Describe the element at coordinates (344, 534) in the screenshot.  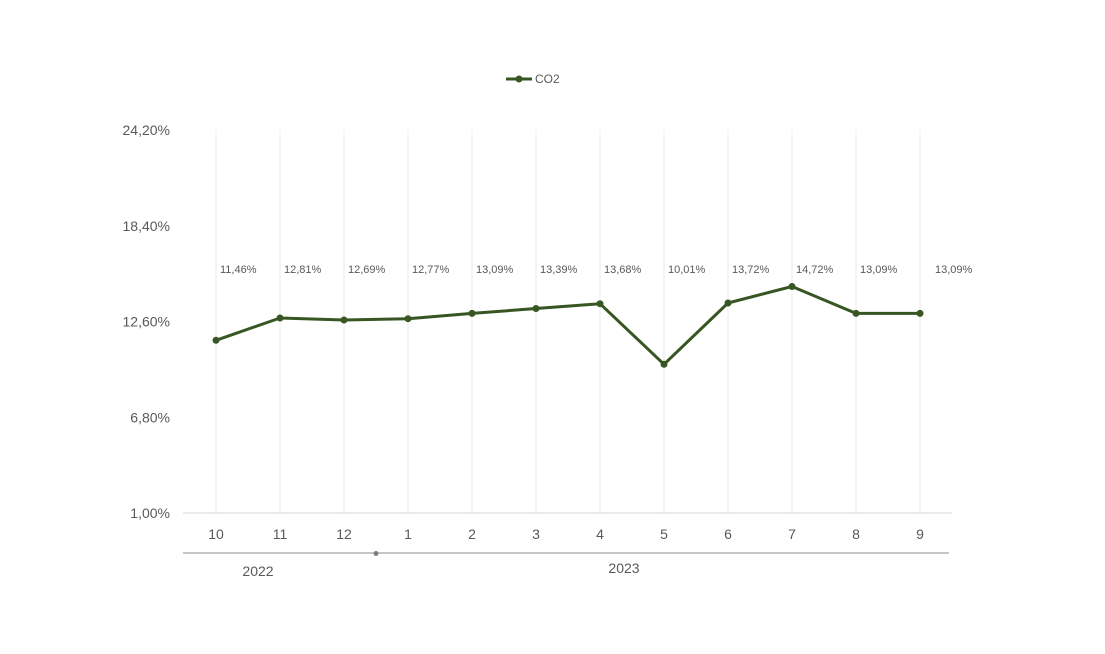
I see `x-tick-label: 12` at that location.